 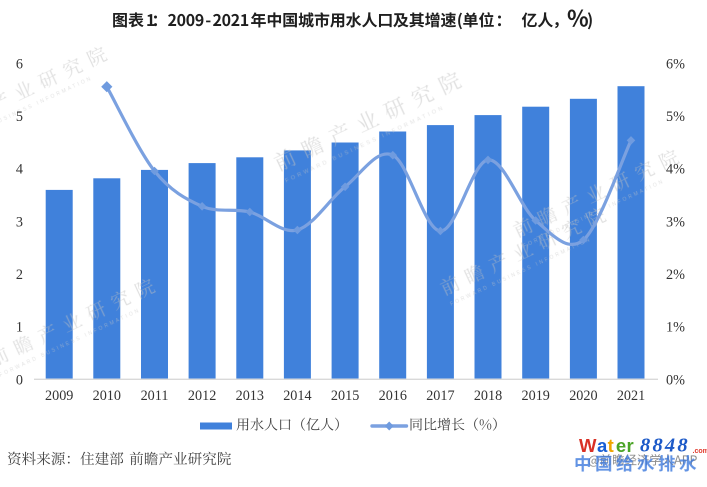 I want to click on svg-text: 1%, so click(x=675, y=328).